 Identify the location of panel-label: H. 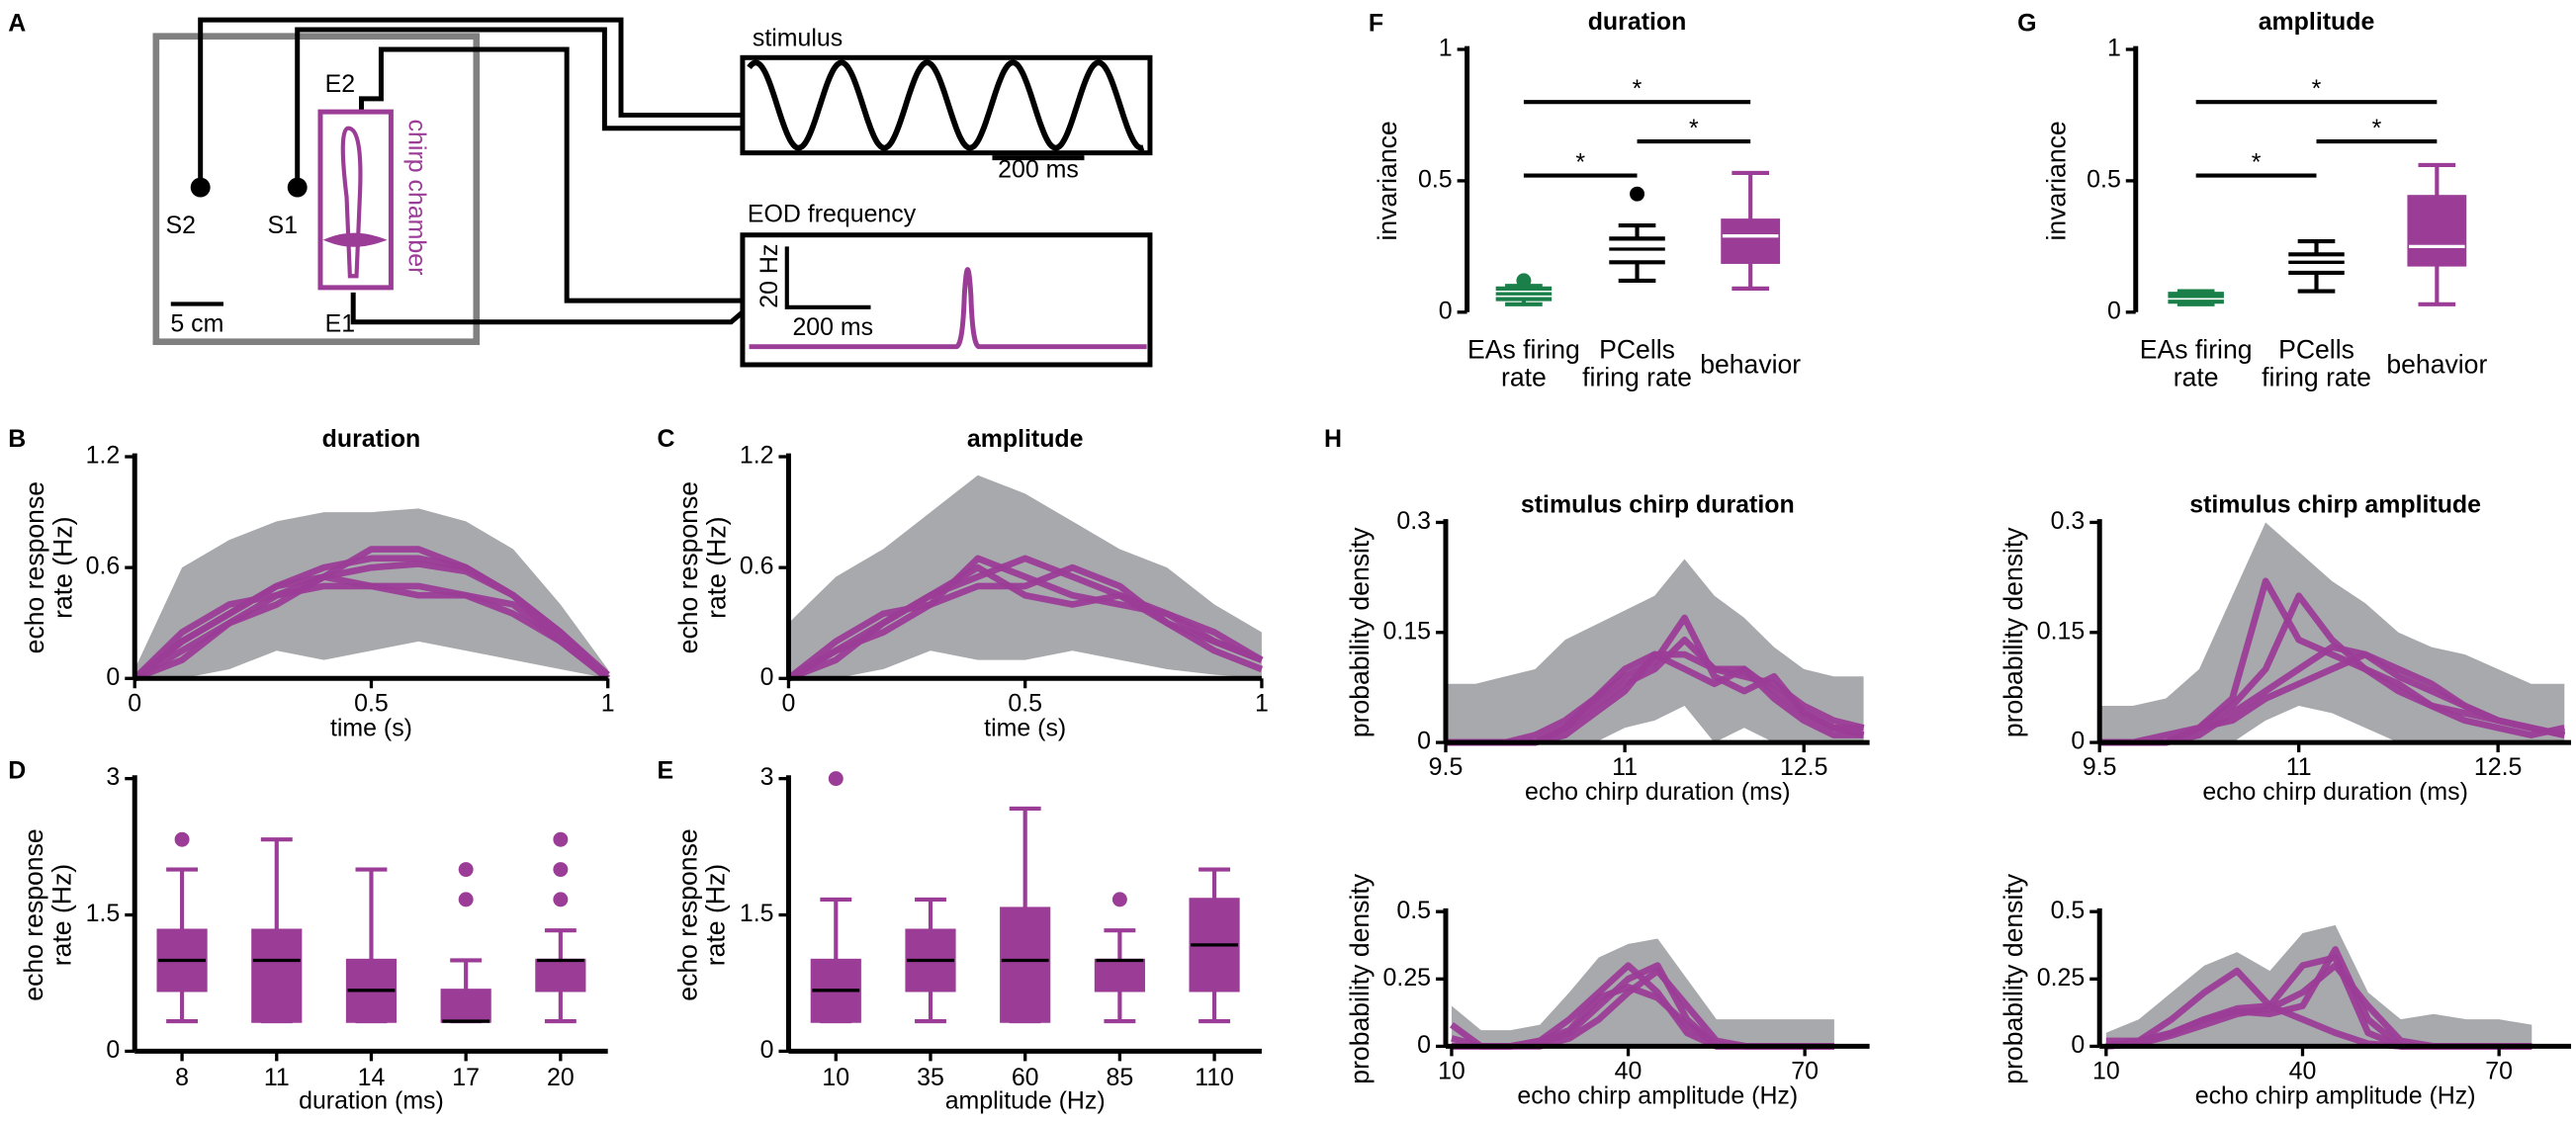
(1333, 439).